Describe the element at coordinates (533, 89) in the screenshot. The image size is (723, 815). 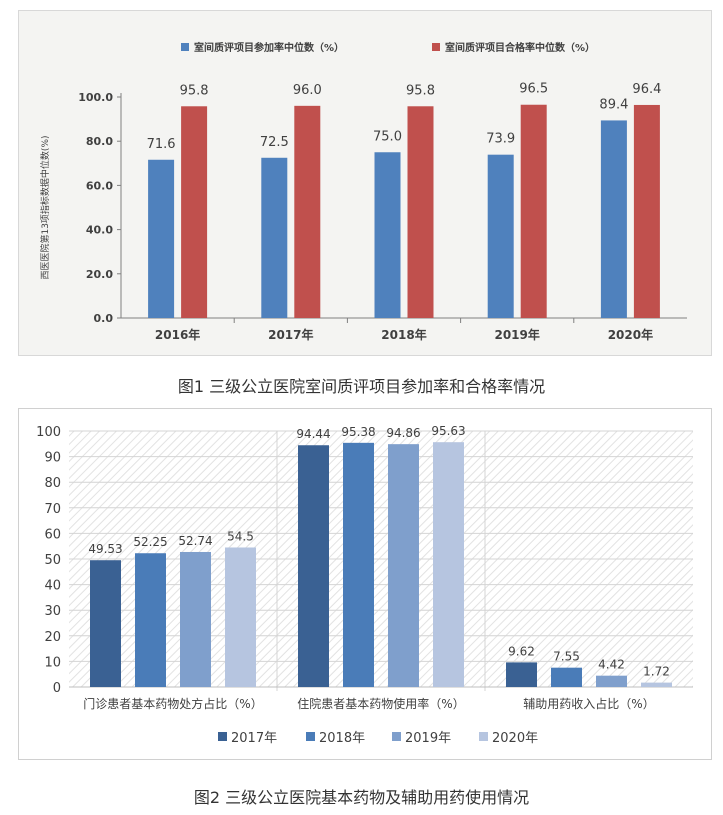
I see `data-label: 96.5` at that location.